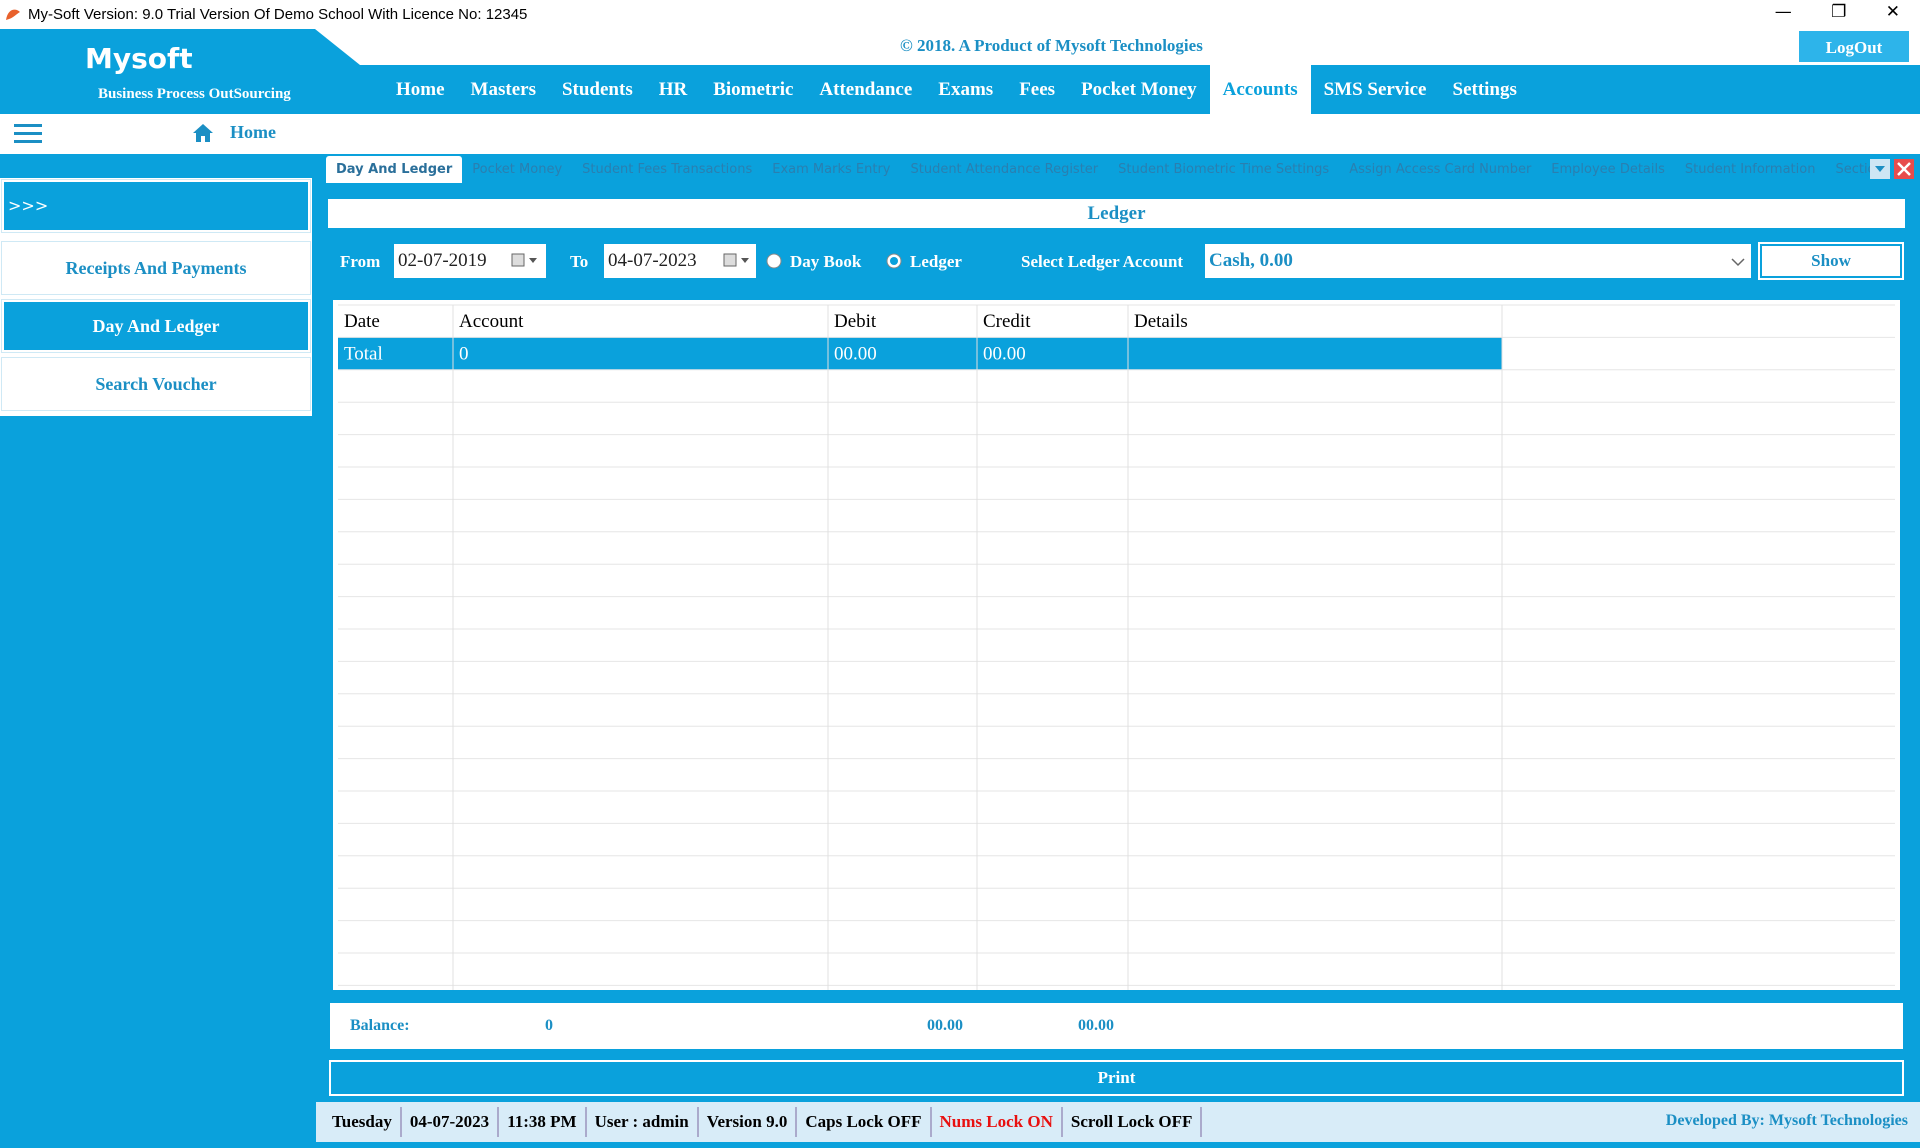 Image resolution: width=1920 pixels, height=1148 pixels. I want to click on logout-button: LogOut, so click(1854, 46).